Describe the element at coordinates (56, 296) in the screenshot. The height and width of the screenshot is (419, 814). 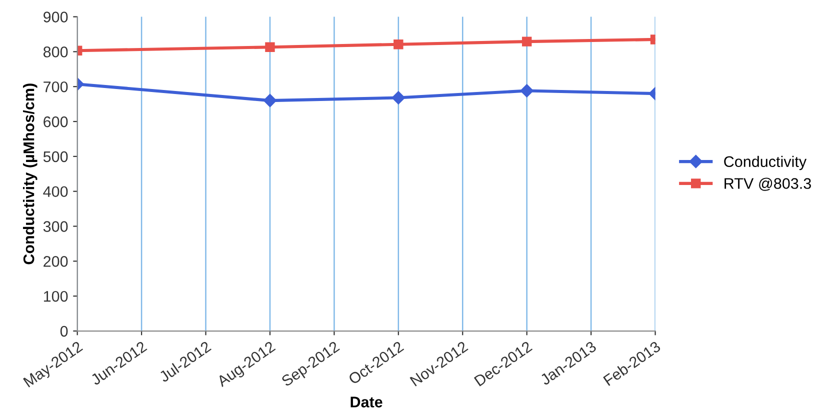
I see `y-tick-label: 100` at that location.